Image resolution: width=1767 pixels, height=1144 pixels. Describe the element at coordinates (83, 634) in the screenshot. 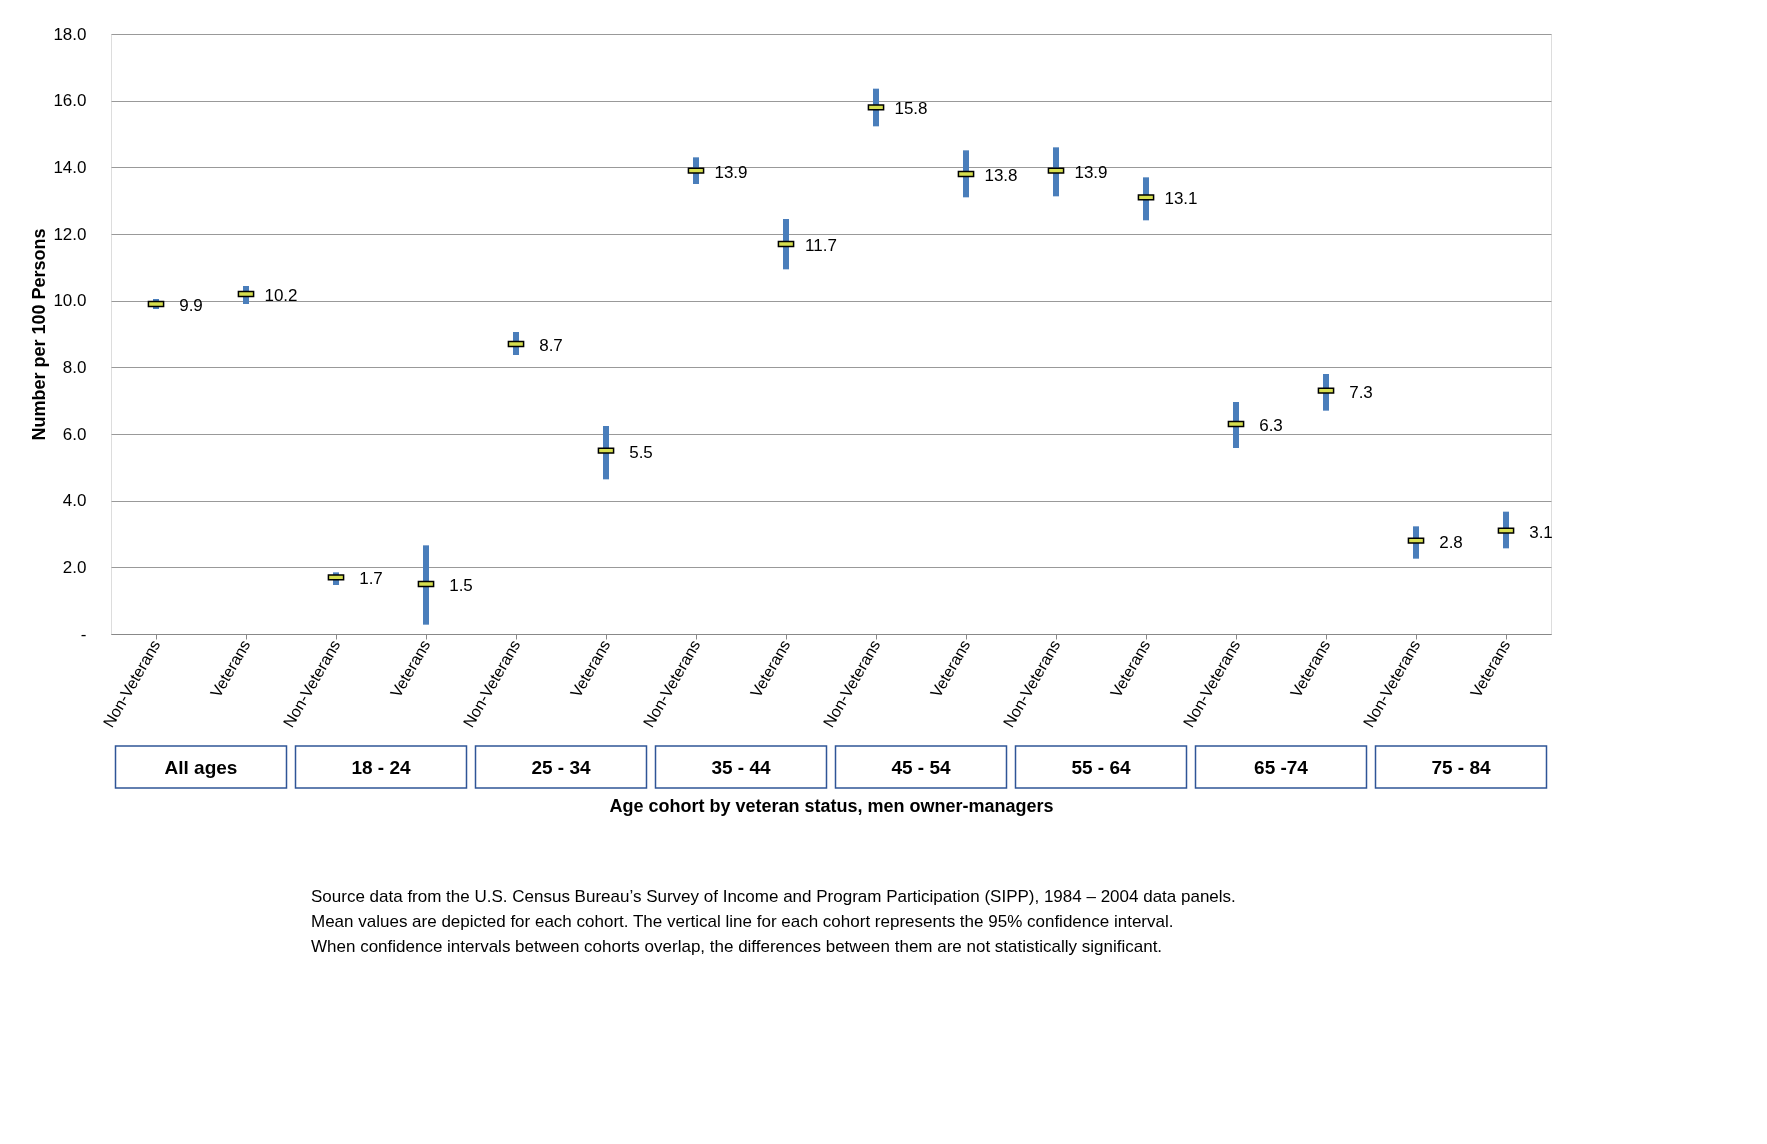

I see `y-tick-label: -` at that location.